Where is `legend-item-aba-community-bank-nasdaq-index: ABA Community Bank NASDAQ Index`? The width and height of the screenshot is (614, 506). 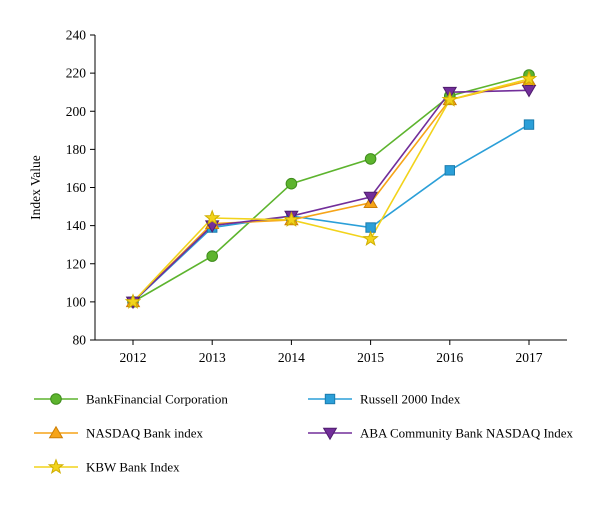 legend-item-aba-community-bank-nasdaq-index: ABA Community Bank NASDAQ Index is located at coordinates (441, 433).